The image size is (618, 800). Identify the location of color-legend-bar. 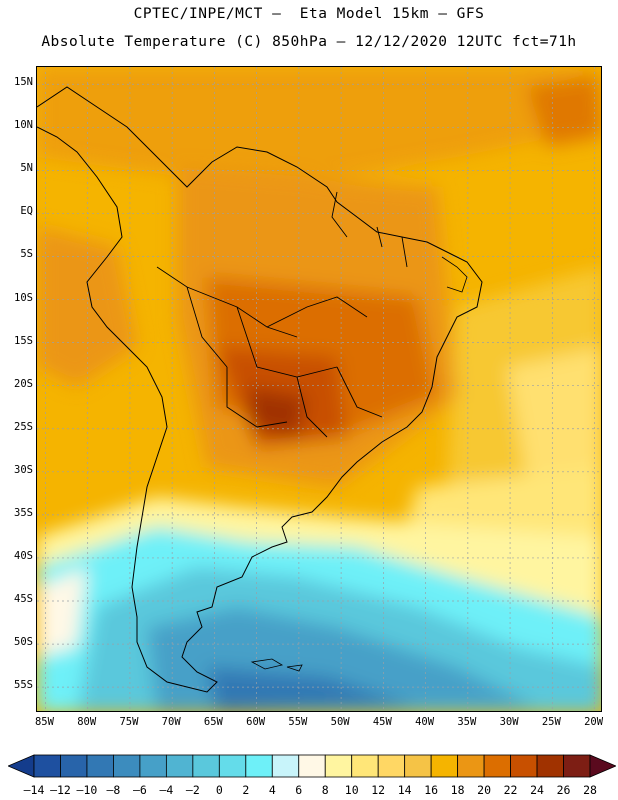
(312, 766).